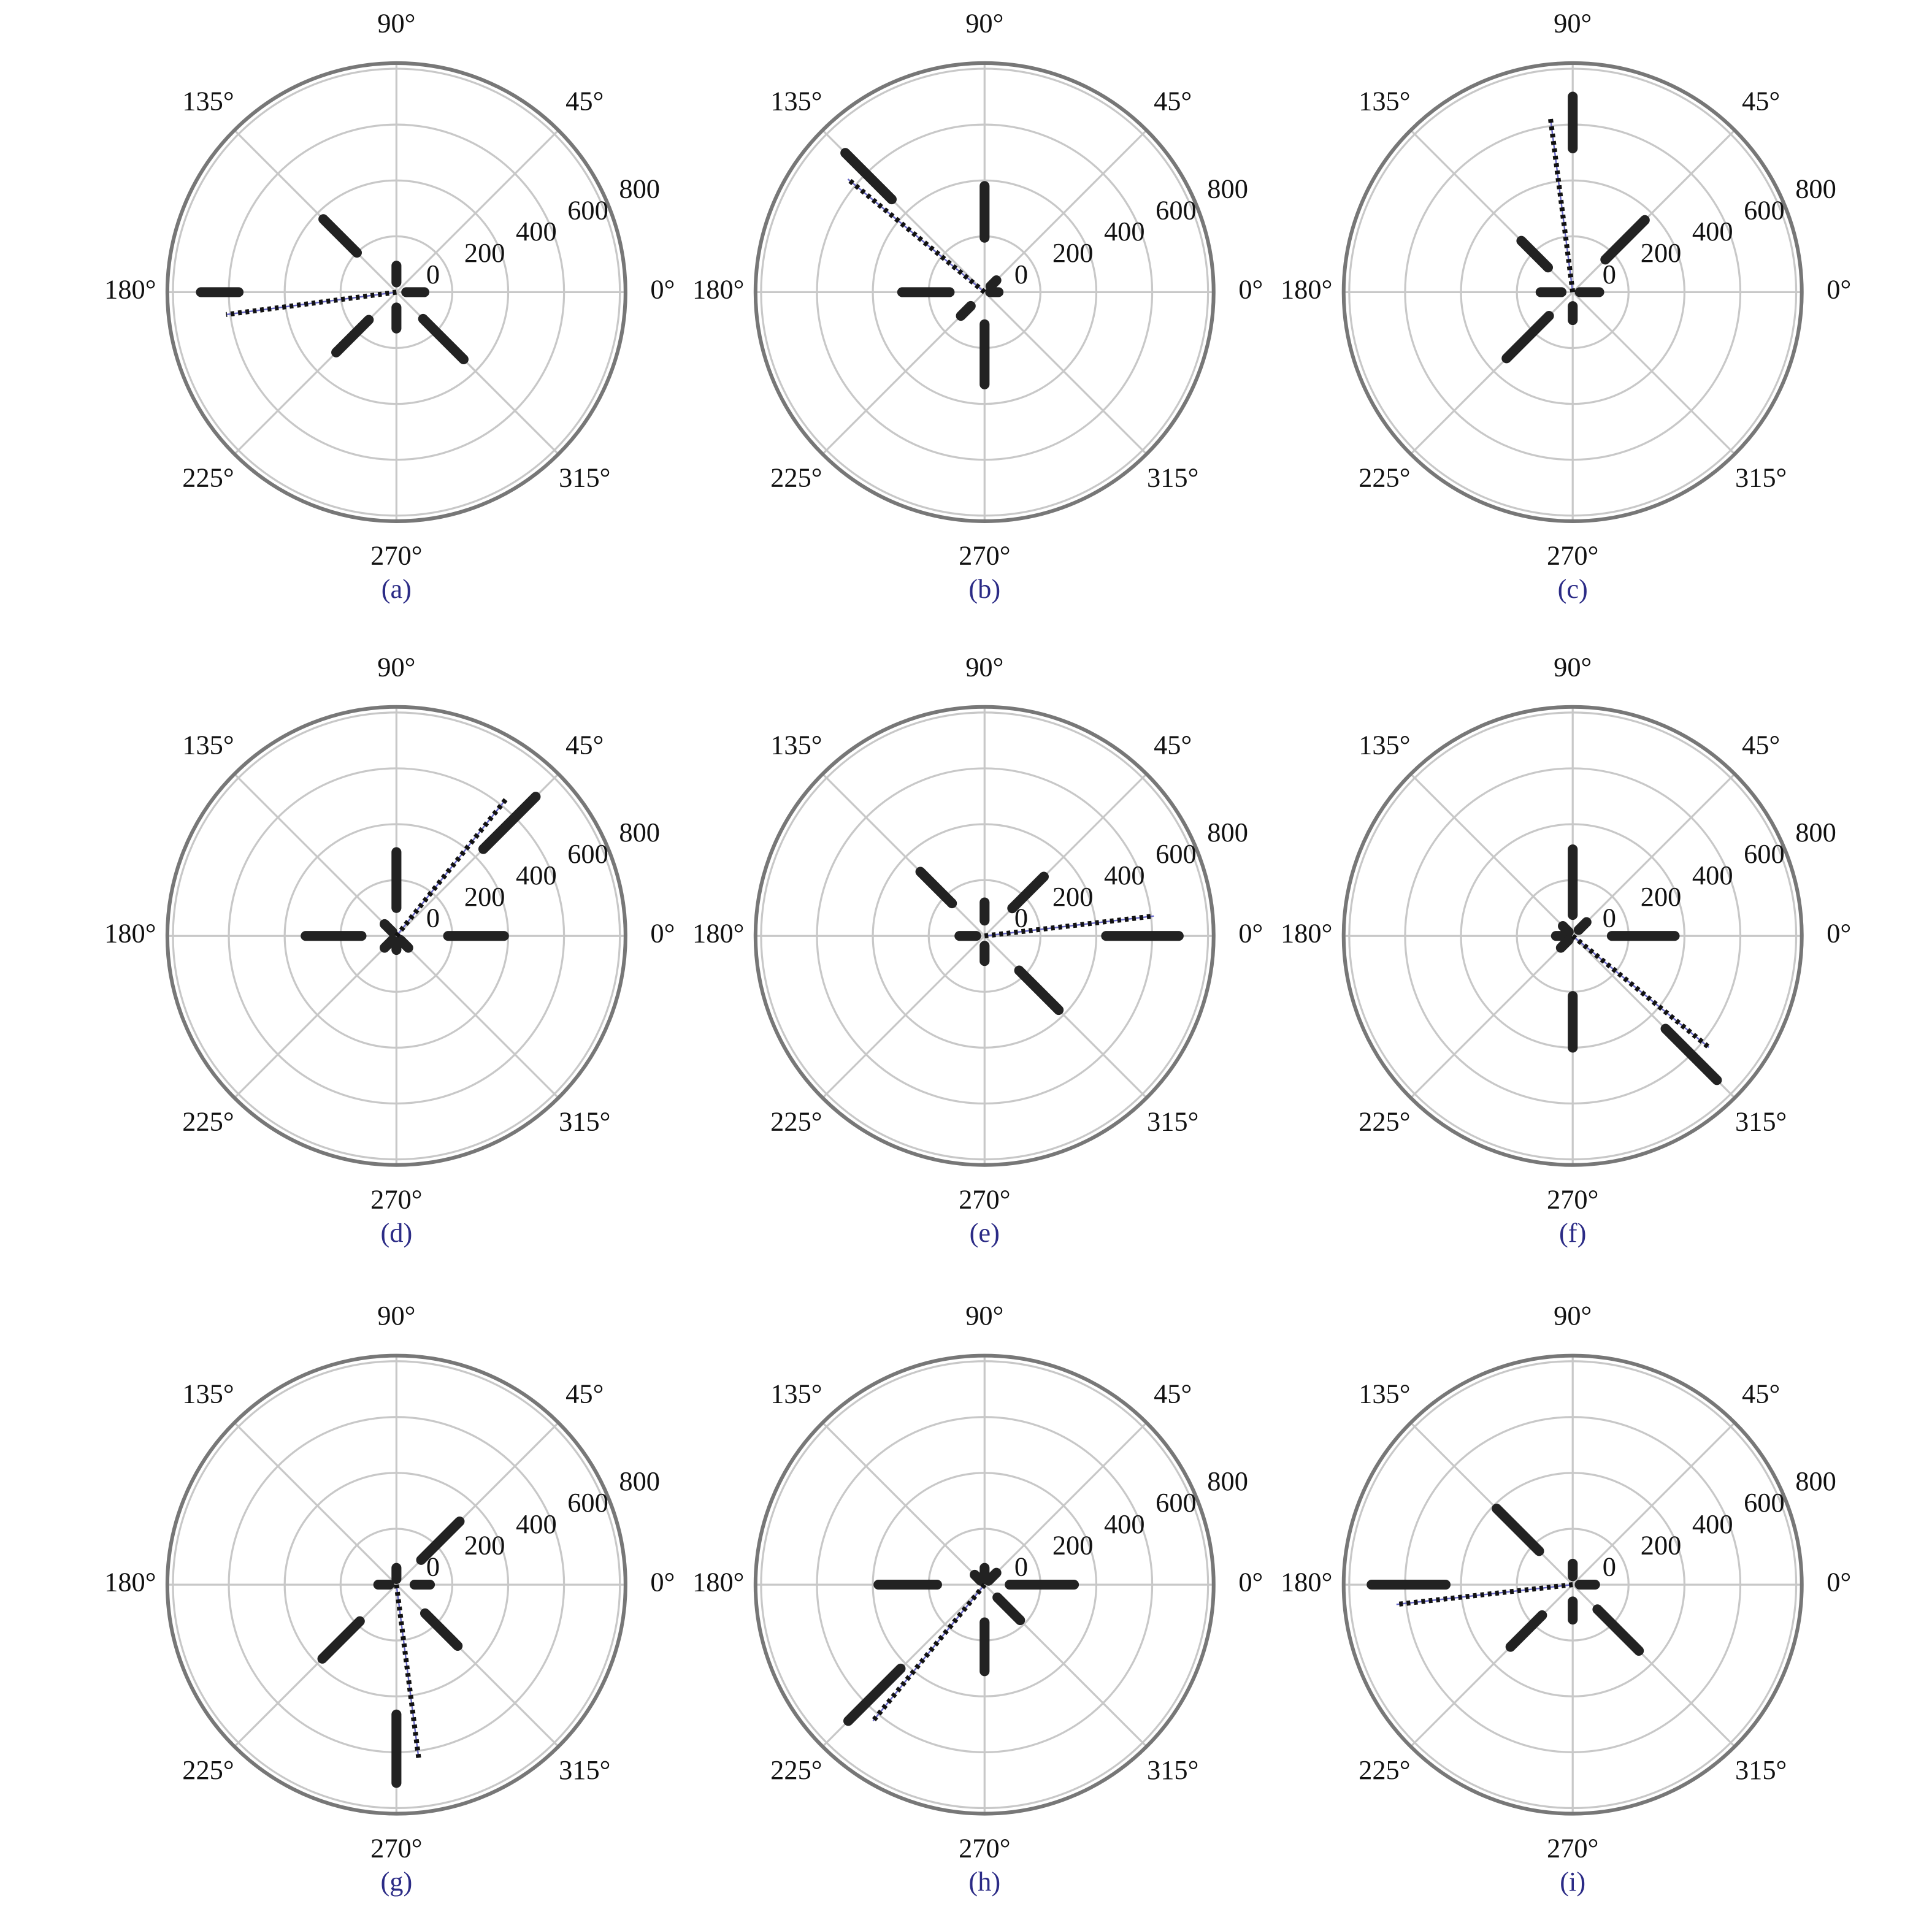  Describe the element at coordinates (1069, 926) in the screenshot. I see `resultant-dotted` at that location.